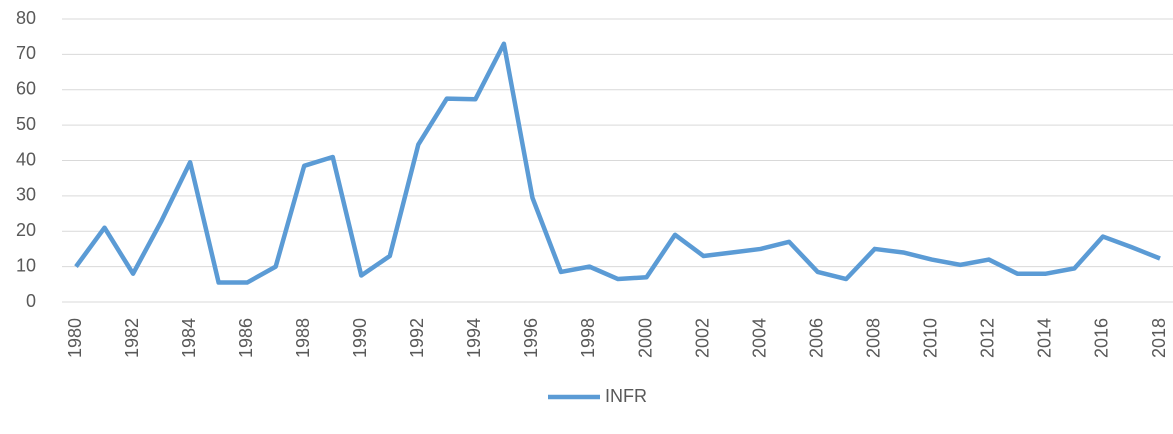 Image resolution: width=1173 pixels, height=434 pixels. Describe the element at coordinates (816, 338) in the screenshot. I see `x-tick-label: 2006` at that location.